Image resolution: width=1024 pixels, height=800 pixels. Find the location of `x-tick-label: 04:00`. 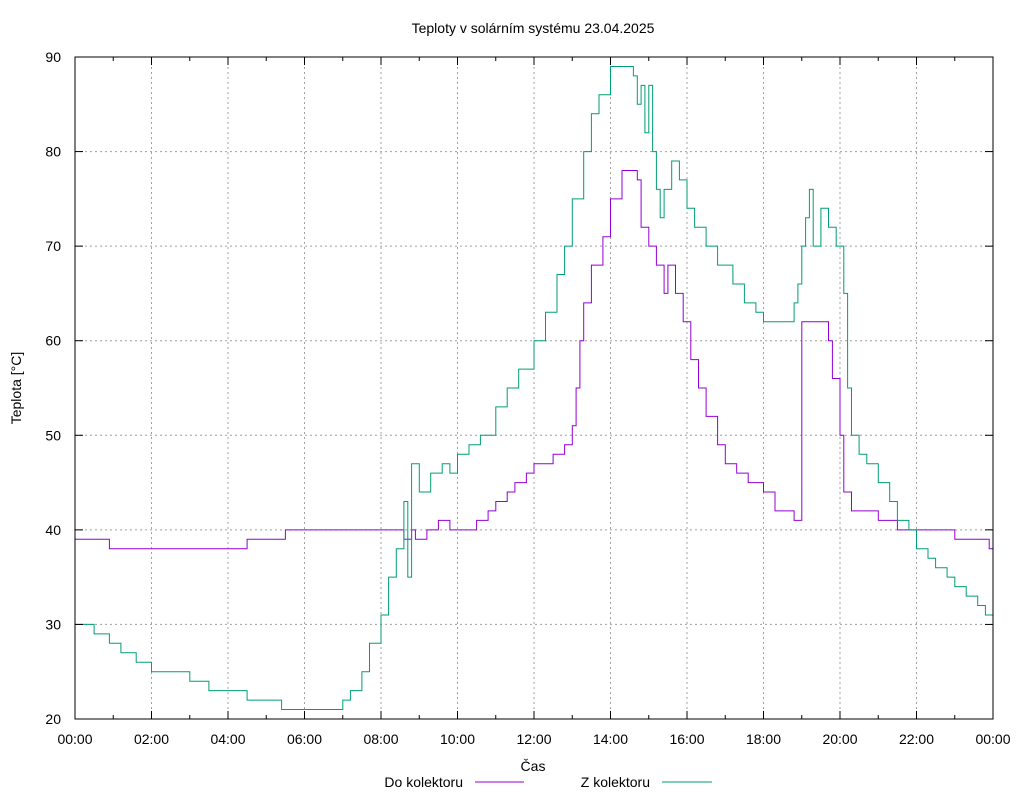

x-tick-label: 04:00 is located at coordinates (227, 739).